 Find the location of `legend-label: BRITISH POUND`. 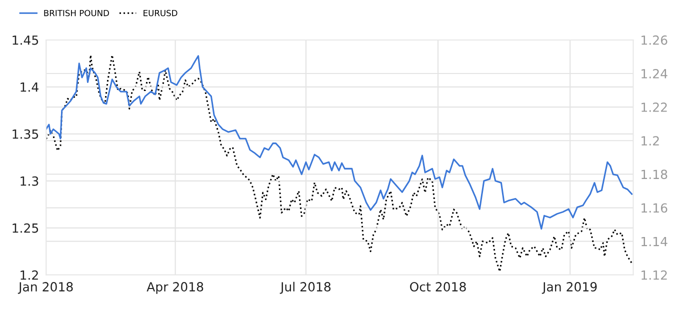

legend-label: BRITISH POUND is located at coordinates (76, 13).